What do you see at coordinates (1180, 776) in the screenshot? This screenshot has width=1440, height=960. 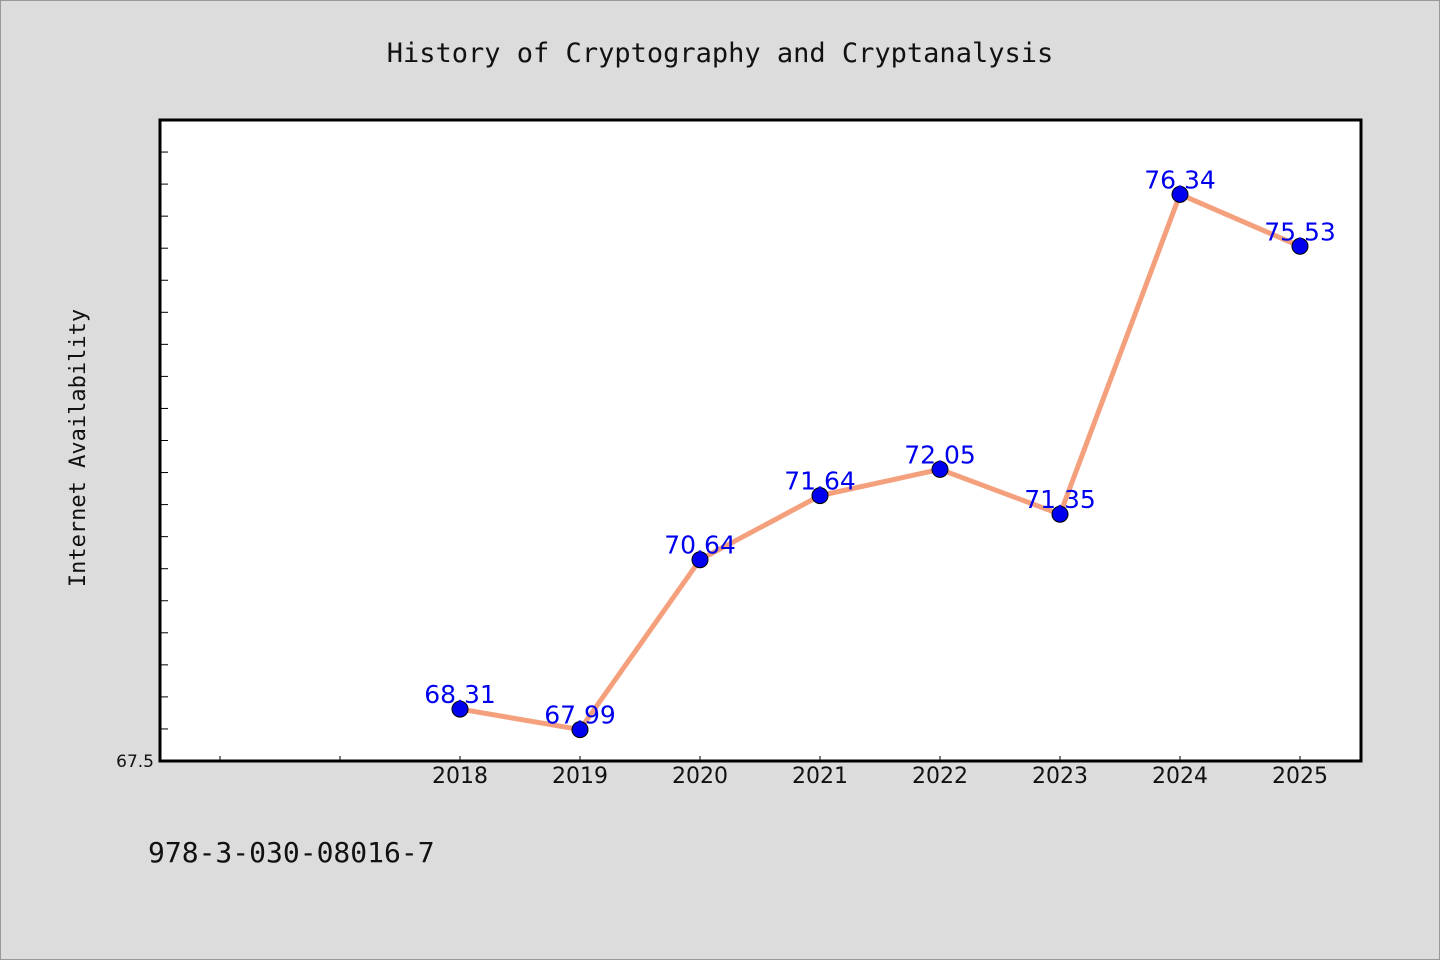 I see `x-tick-label: 2024` at bounding box center [1180, 776].